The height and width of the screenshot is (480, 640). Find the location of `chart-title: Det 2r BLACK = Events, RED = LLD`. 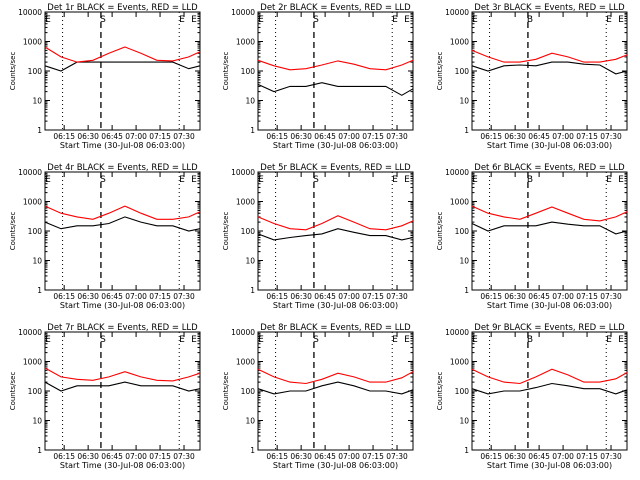

chart-title: Det 2r BLACK = Events, RED = LLD is located at coordinates (335, 8).